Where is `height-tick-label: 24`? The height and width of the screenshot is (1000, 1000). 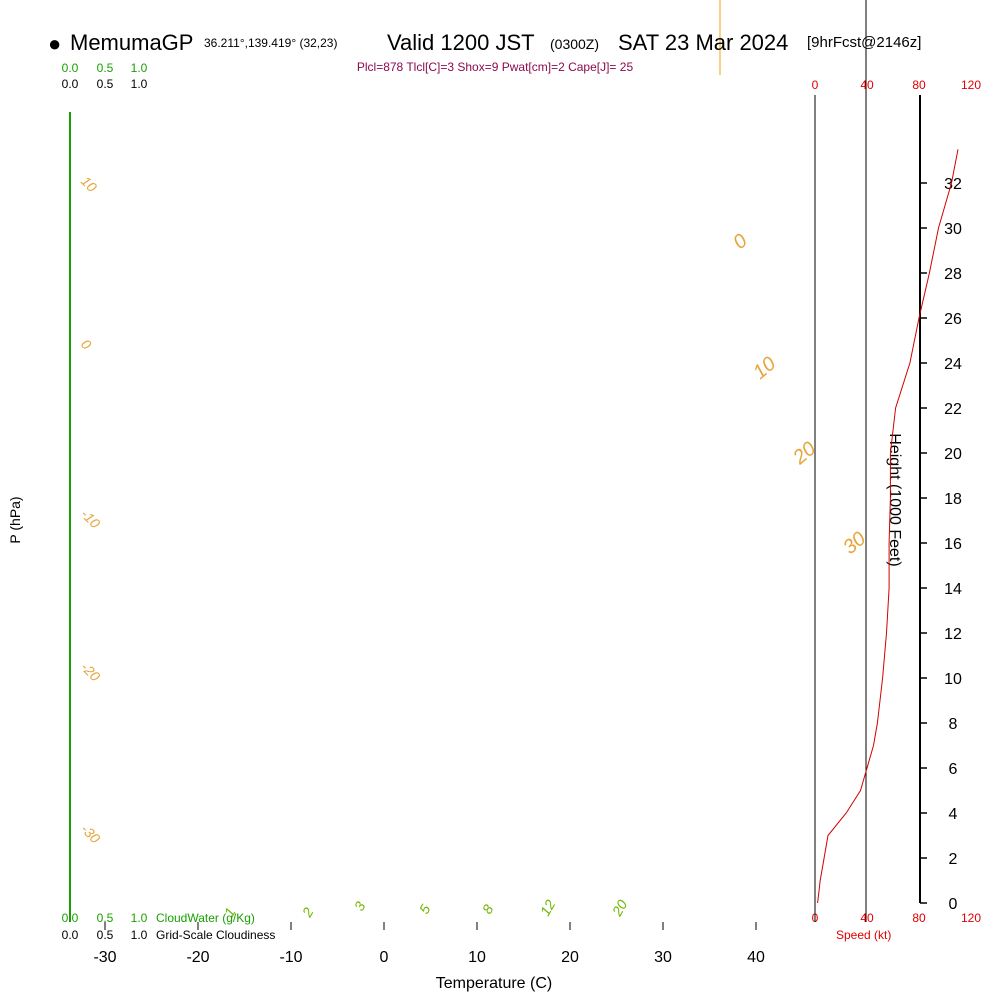 height-tick-label: 24 is located at coordinates (953, 364).